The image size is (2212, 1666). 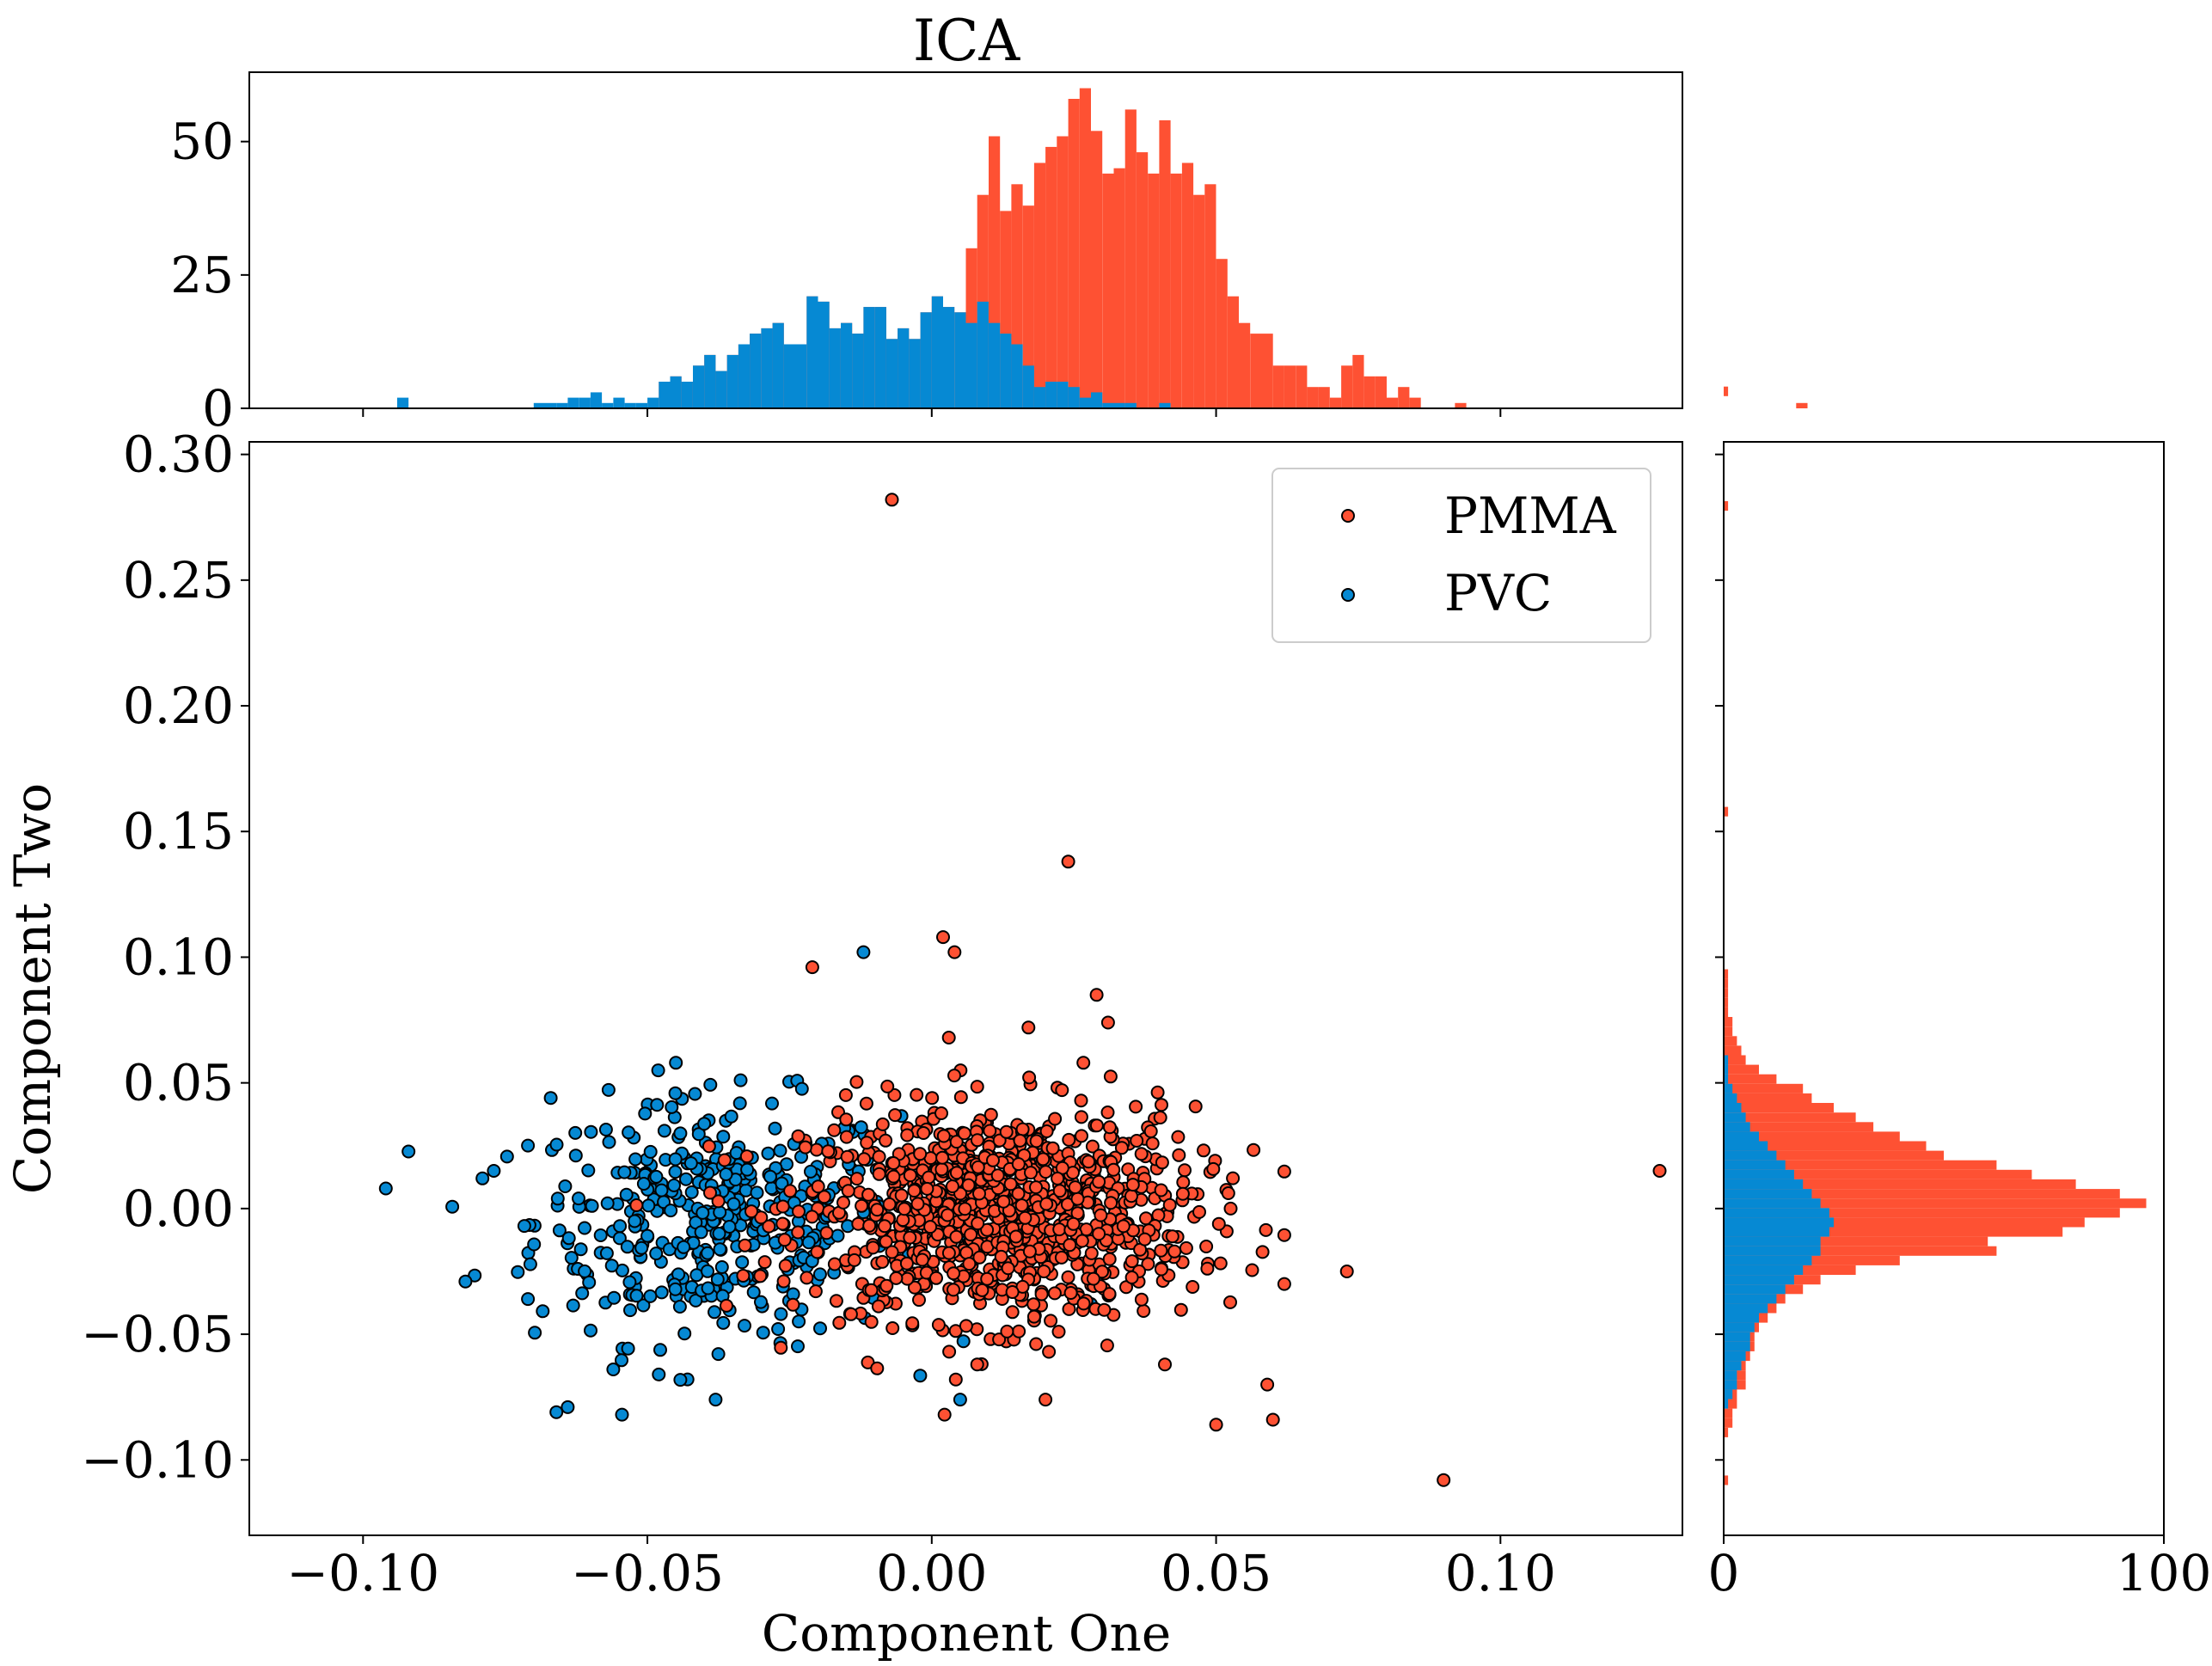 I want to click on y-tick-label: 0.25, so click(x=178, y=580).